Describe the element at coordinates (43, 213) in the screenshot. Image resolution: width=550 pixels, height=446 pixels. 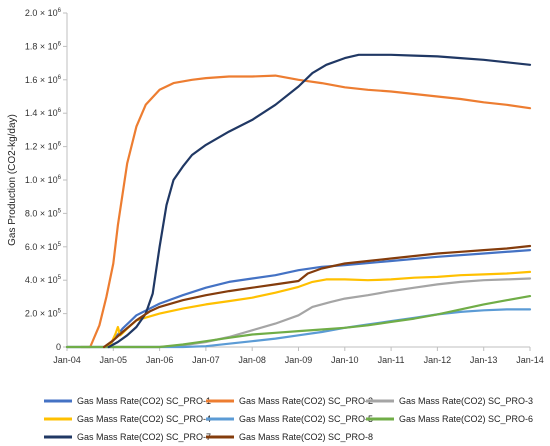
I see `y-tick-label: 8.0 × 105` at that location.